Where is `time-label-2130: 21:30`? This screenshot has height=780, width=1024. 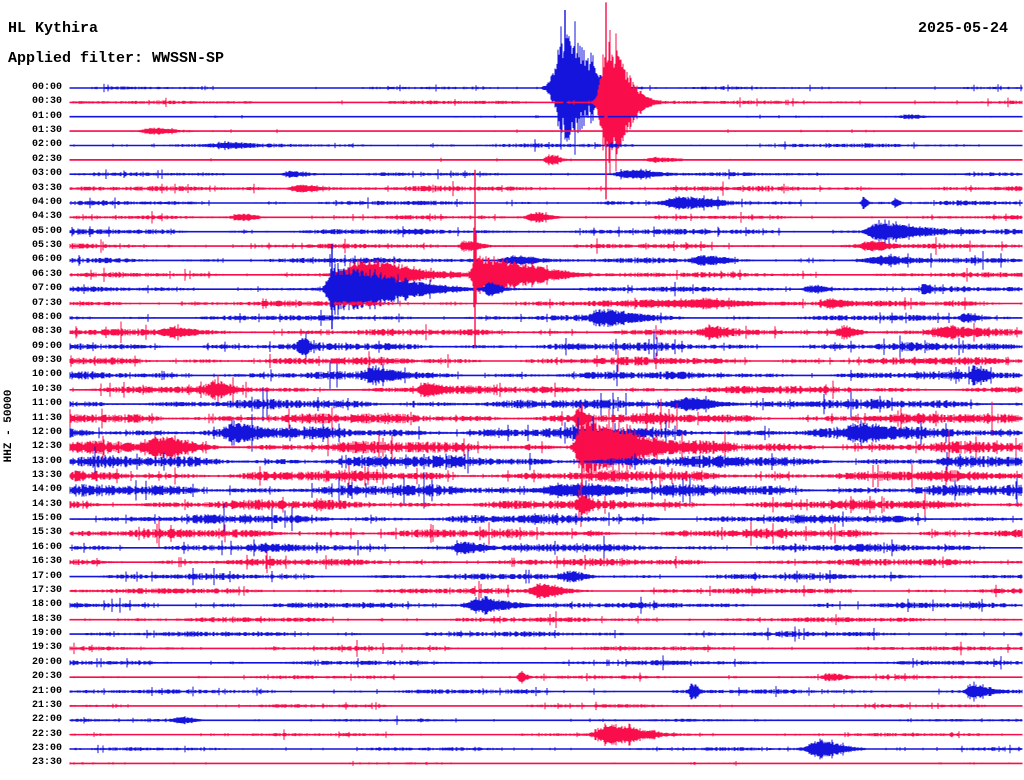
time-label-2130: 21:30 is located at coordinates (46, 705).